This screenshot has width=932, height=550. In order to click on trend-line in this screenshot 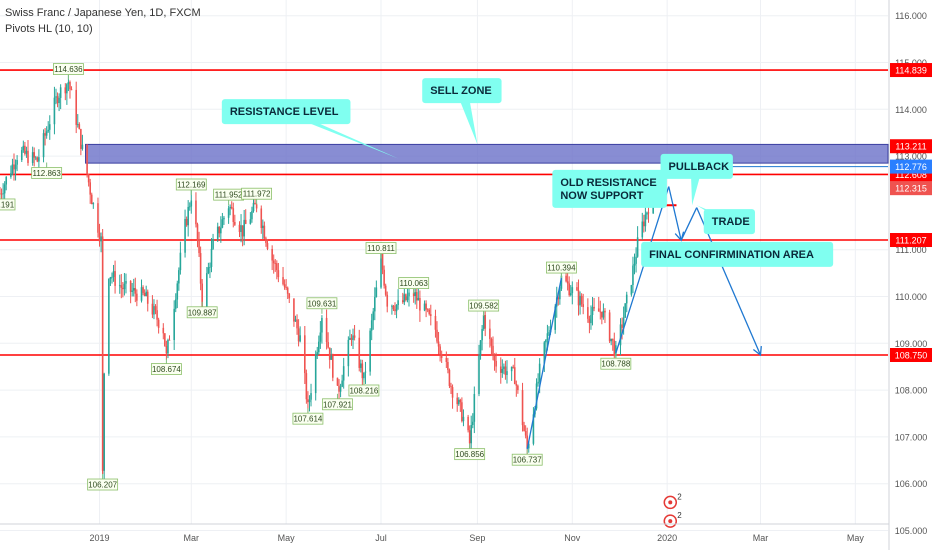, I will do `click(544, 363)`.